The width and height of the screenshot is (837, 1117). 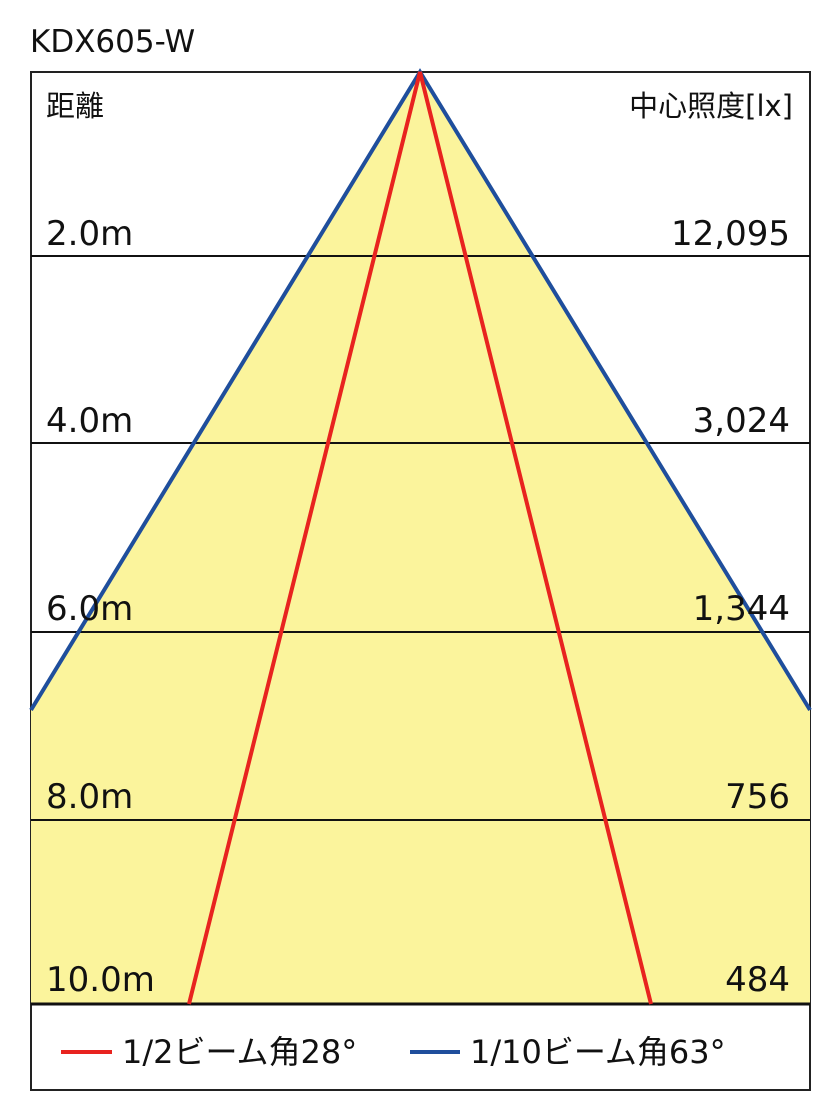 What do you see at coordinates (89, 234) in the screenshot?
I see `distance-label: 2.0m` at bounding box center [89, 234].